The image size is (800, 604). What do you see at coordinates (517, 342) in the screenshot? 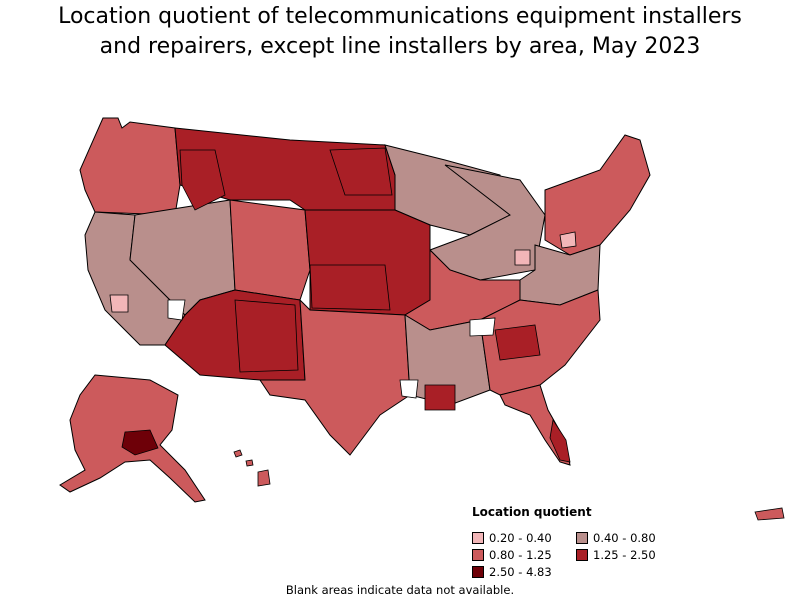
I see `area-high-kentucky` at bounding box center [517, 342].